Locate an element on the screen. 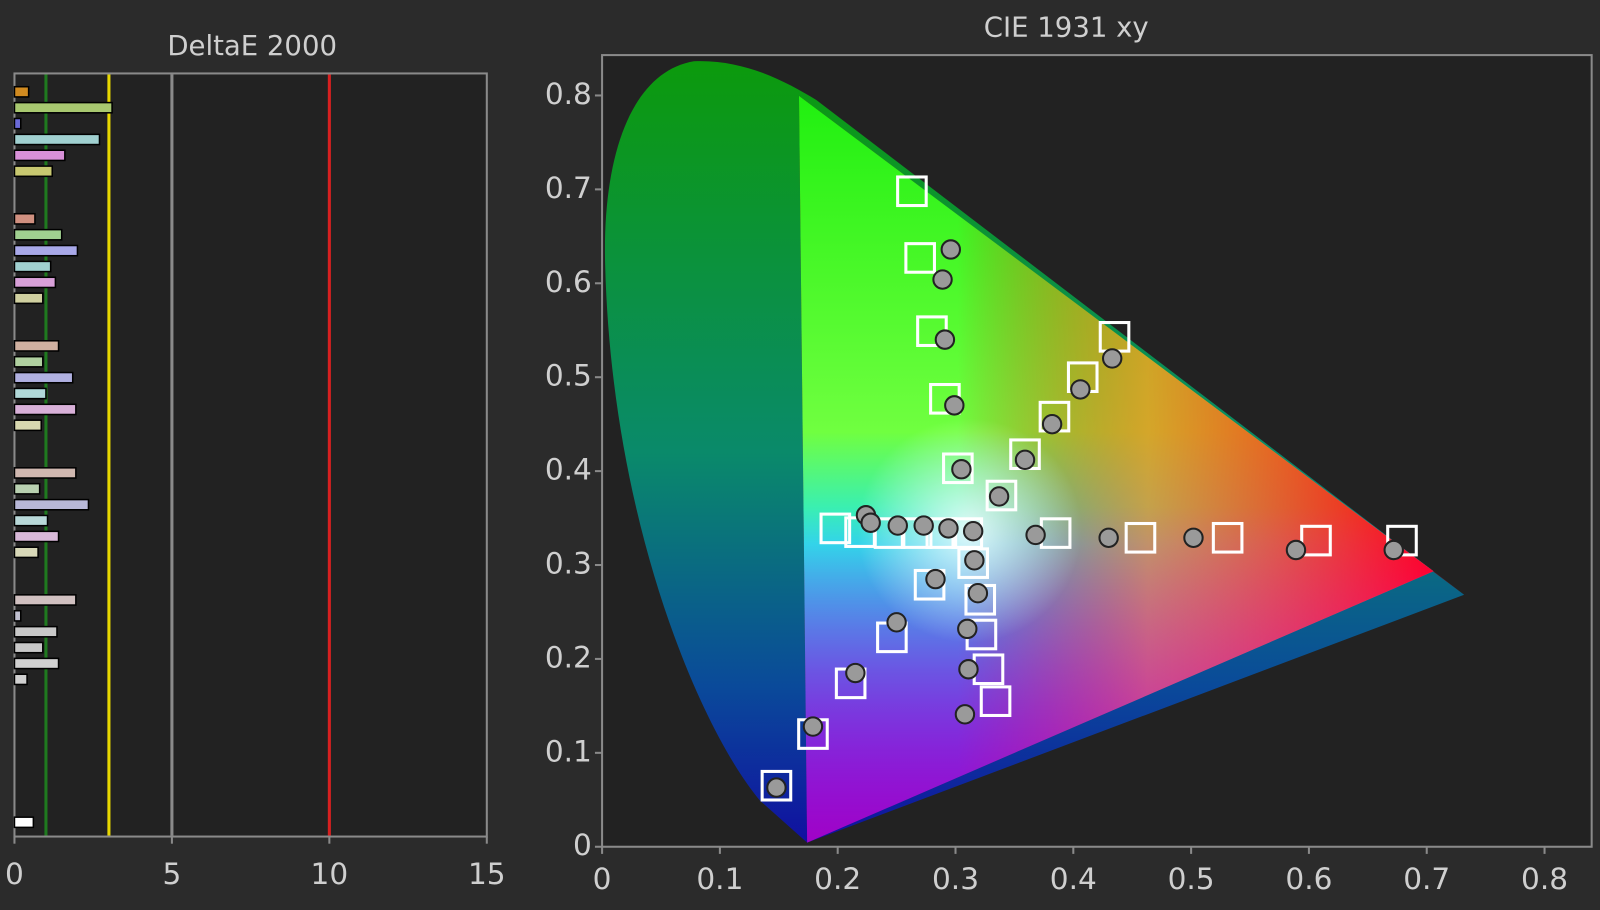  x-tick-label: 0.4 is located at coordinates (1073, 879).